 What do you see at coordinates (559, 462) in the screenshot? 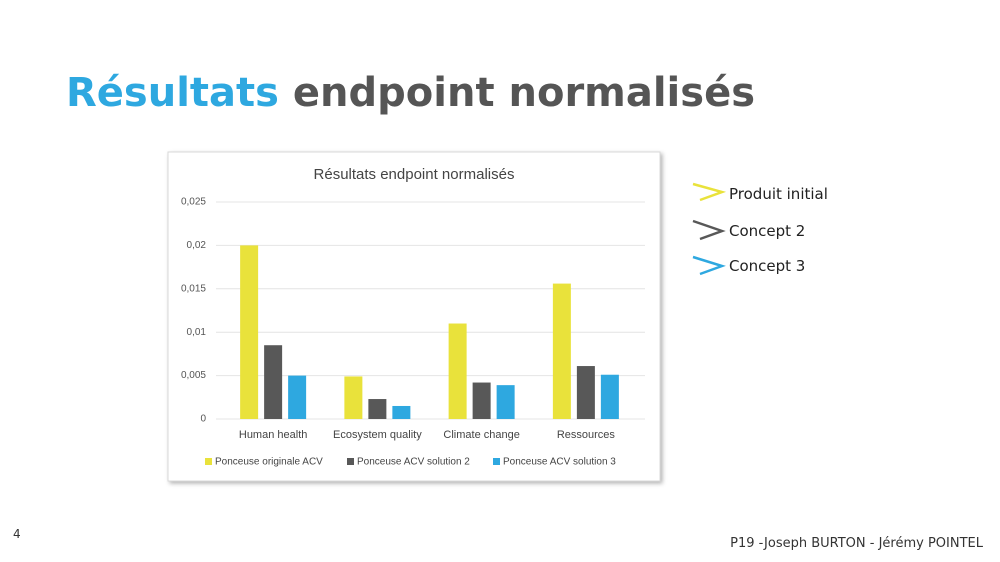
I see `legend-label: Ponceuse ACV solution 3` at bounding box center [559, 462].